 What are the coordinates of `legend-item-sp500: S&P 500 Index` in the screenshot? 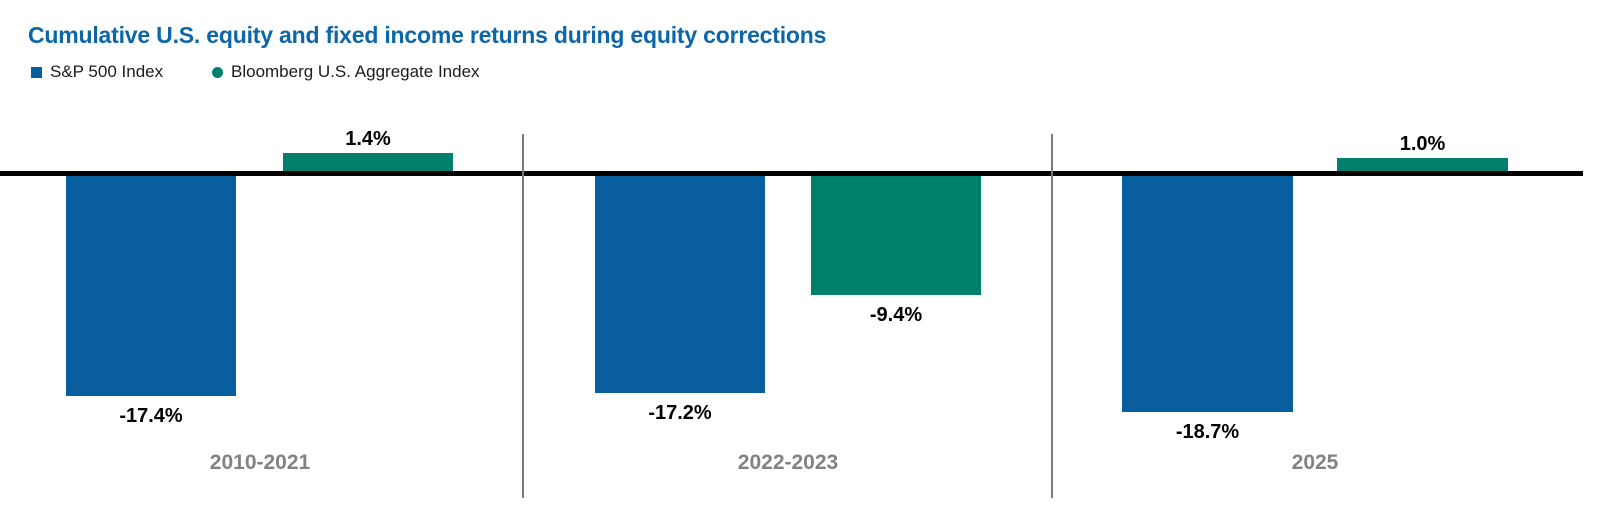 It's located at (97, 72).